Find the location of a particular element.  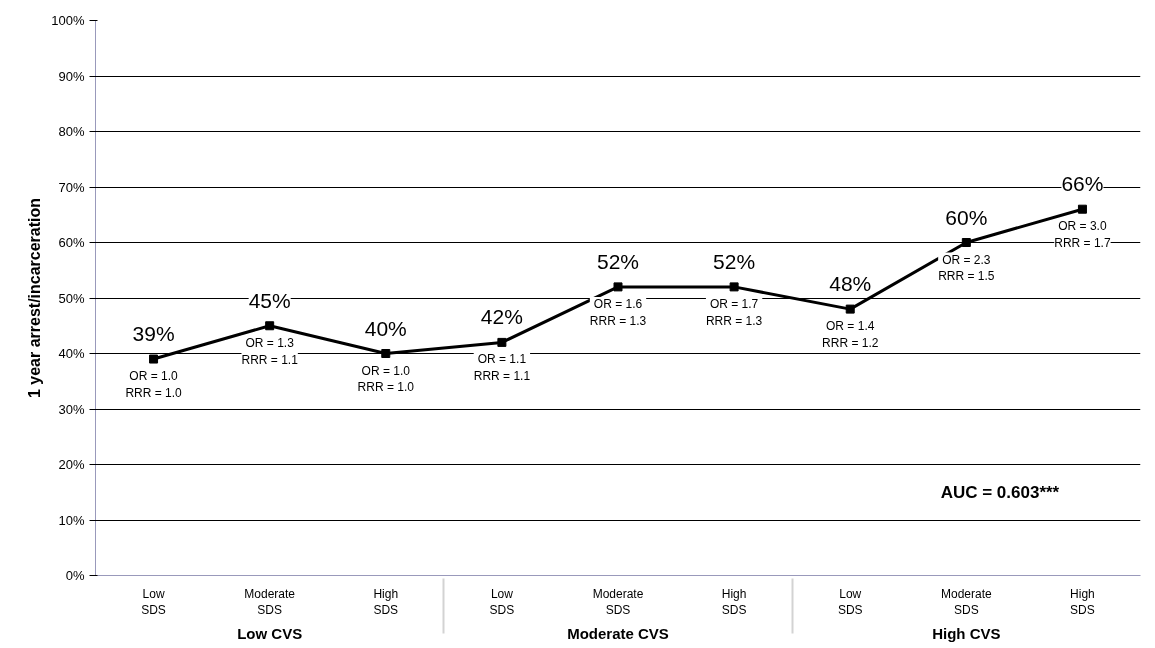

y-axis-title: 1 year arrest/incarceration is located at coordinates (35, 298).